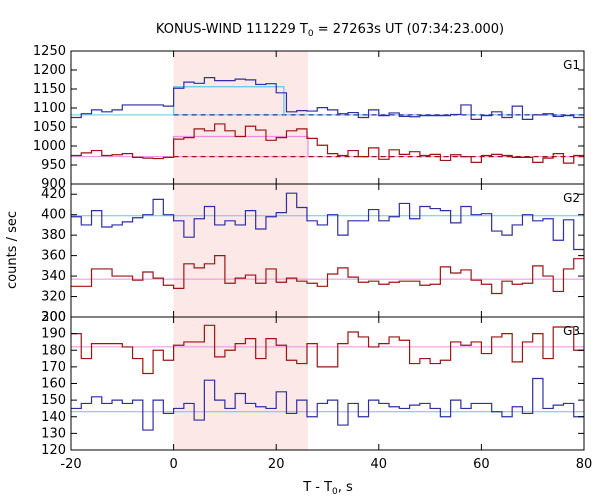 This screenshot has height=500, width=600. I want to click on y-tick-label: 130, so click(53, 433).